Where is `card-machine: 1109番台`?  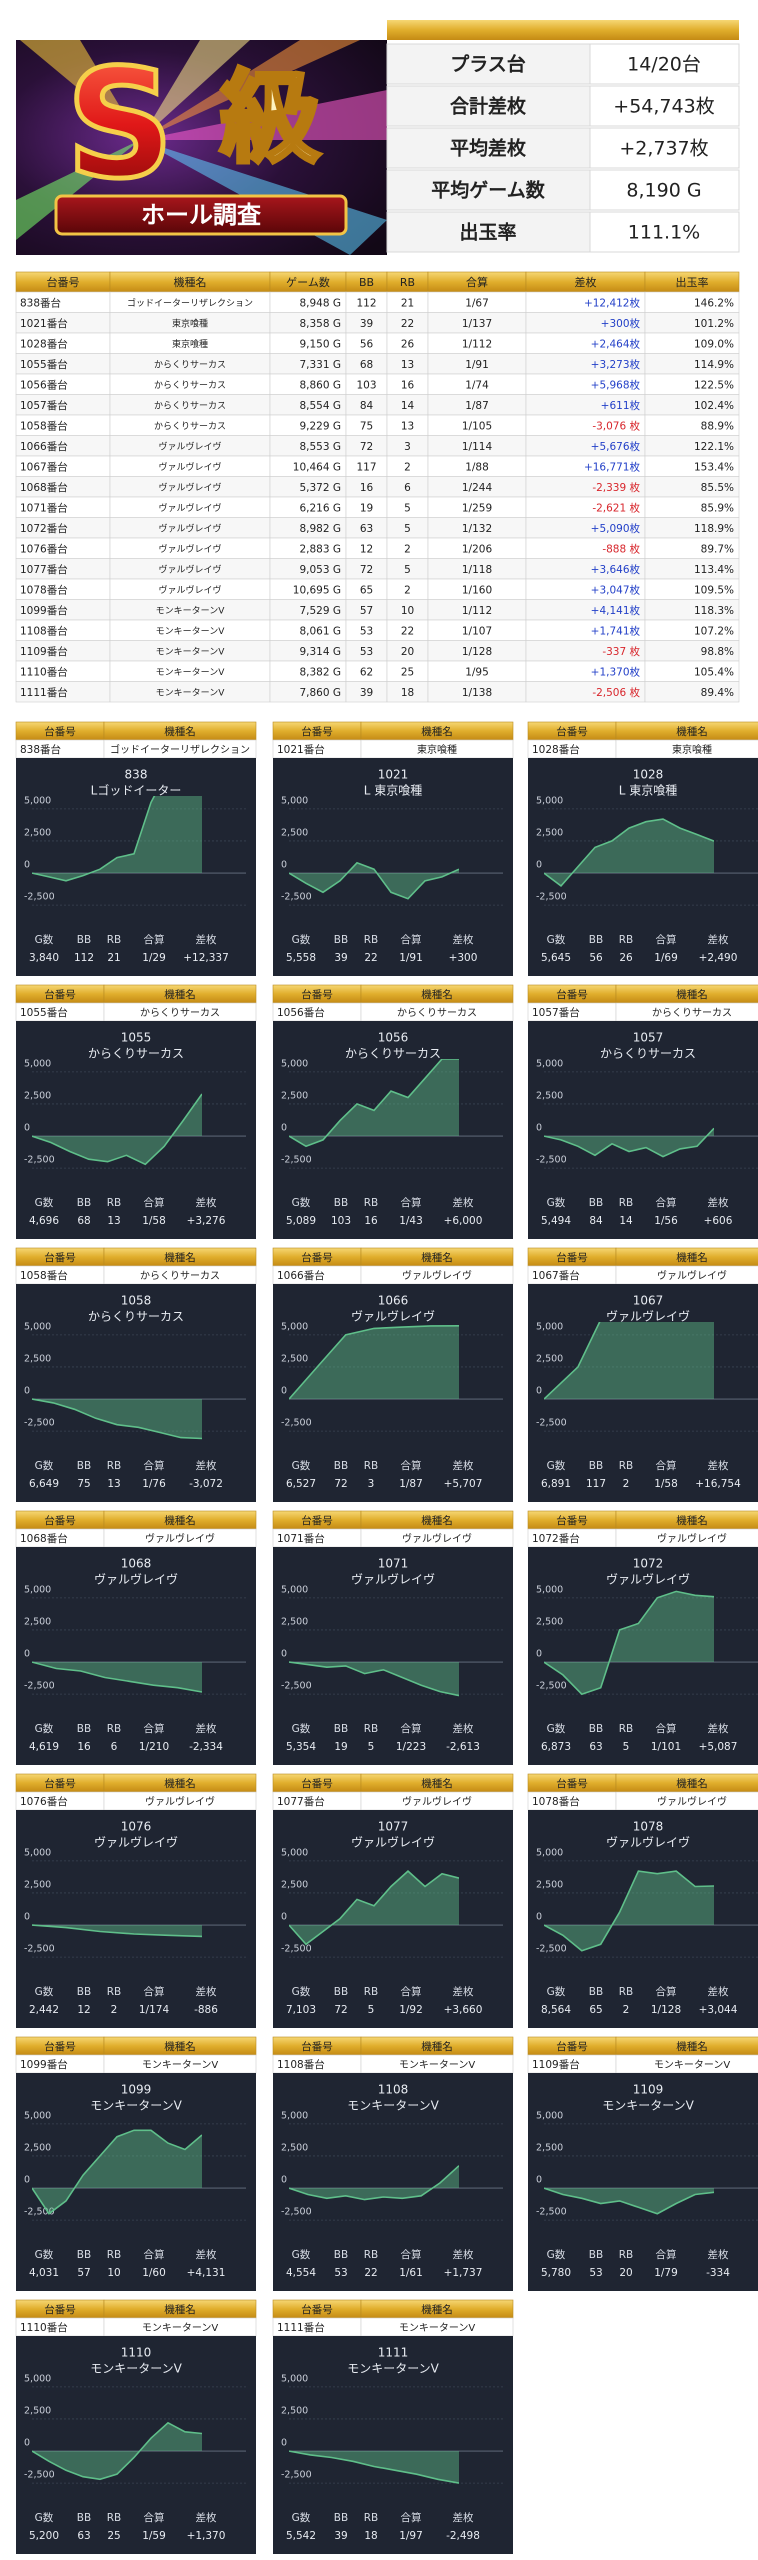 card-machine: 1109番台 is located at coordinates (556, 2064).